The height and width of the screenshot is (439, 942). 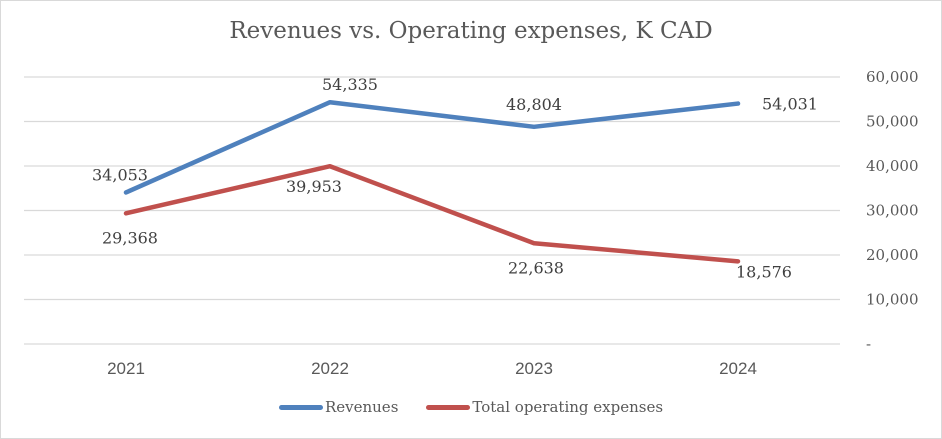 I want to click on data-label: 54,335, so click(x=350, y=84).